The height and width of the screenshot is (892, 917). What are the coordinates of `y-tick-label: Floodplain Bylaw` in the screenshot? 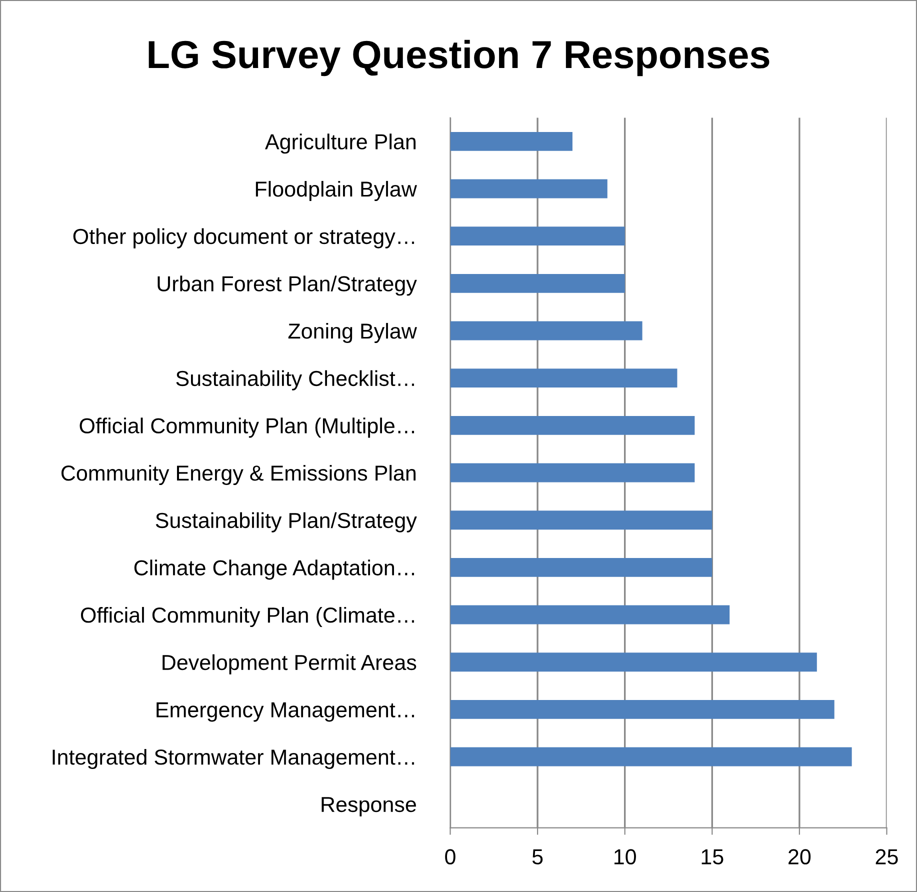 It's located at (336, 191).